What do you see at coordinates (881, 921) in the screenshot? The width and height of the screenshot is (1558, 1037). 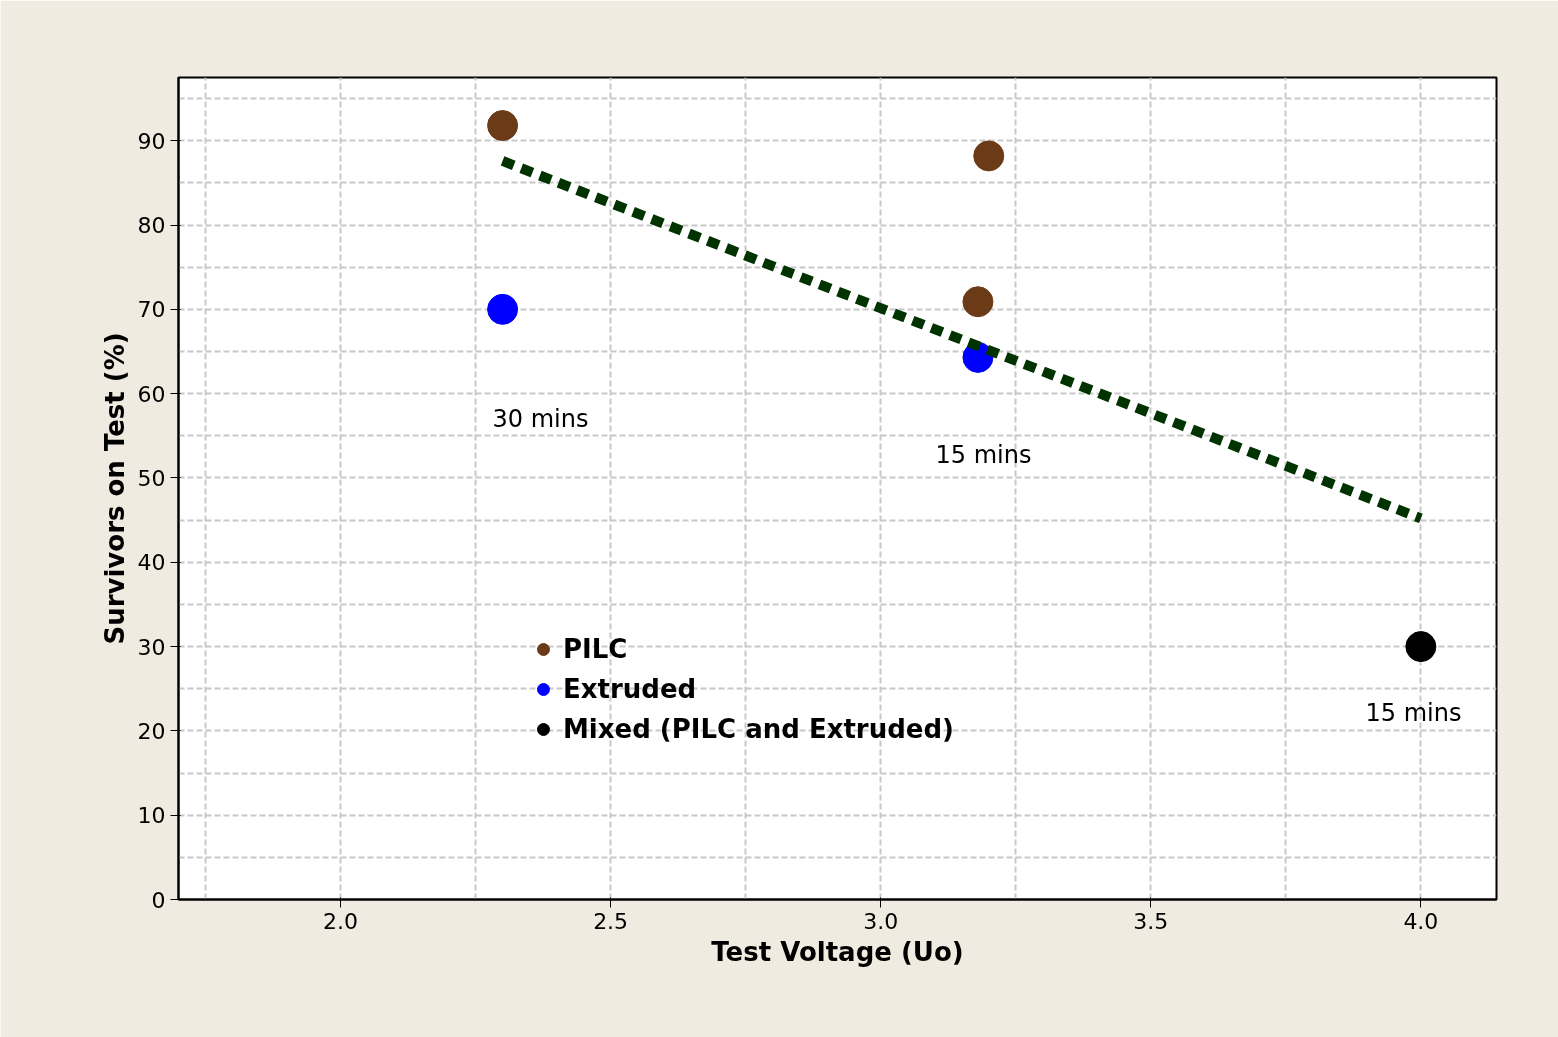 I see `x-tick-label: 3.0` at bounding box center [881, 921].